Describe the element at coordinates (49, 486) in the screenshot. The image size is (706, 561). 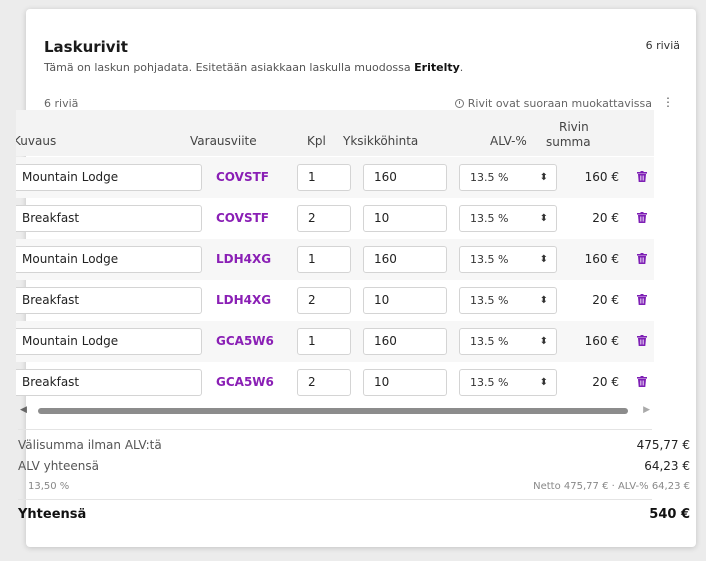
I see `vat-rate-label: 13,50 %` at that location.